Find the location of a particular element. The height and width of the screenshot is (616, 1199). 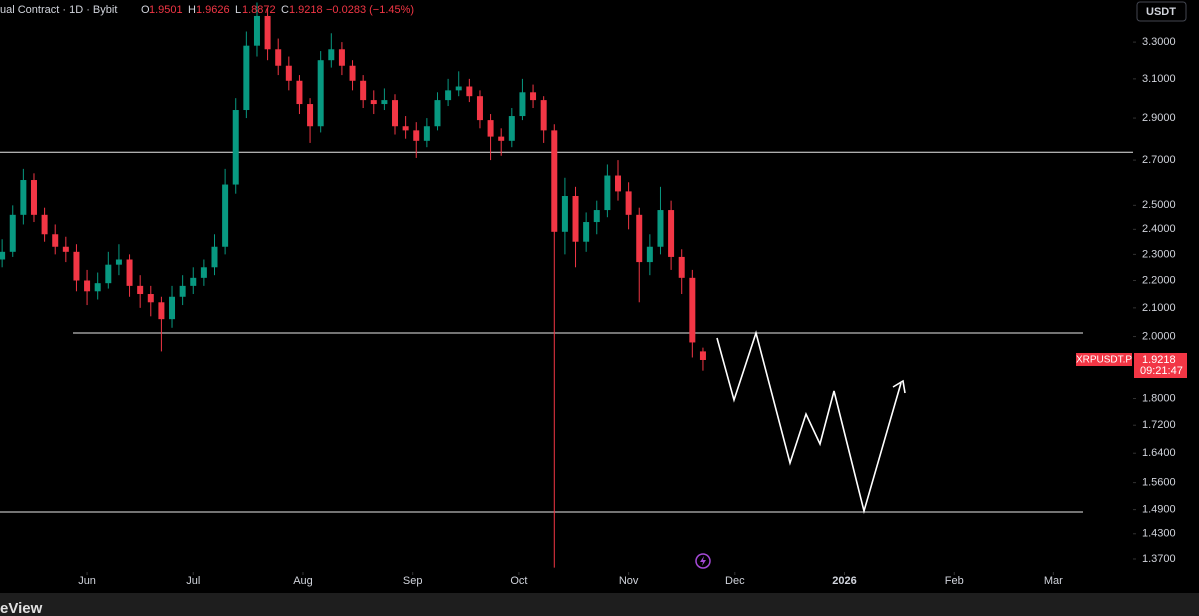

open-label: O is located at coordinates (145, 10).